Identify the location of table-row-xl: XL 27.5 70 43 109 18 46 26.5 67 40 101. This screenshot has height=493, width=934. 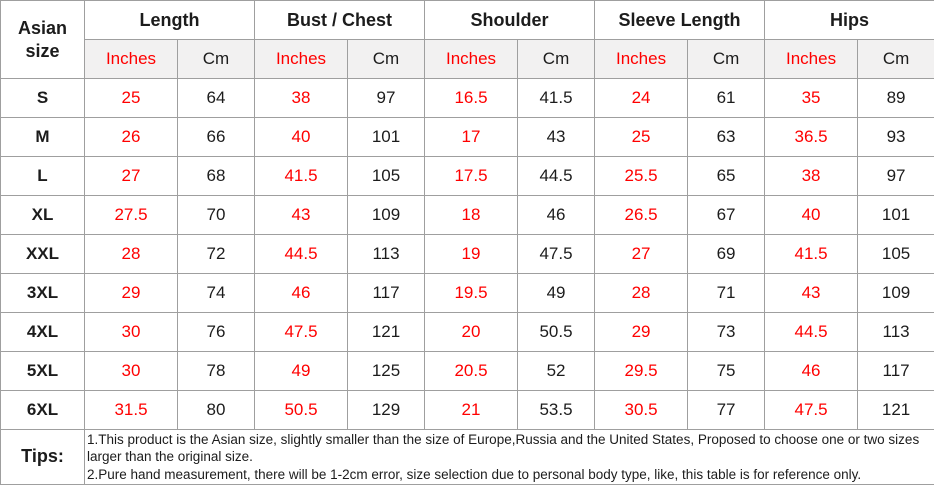
(467, 215).